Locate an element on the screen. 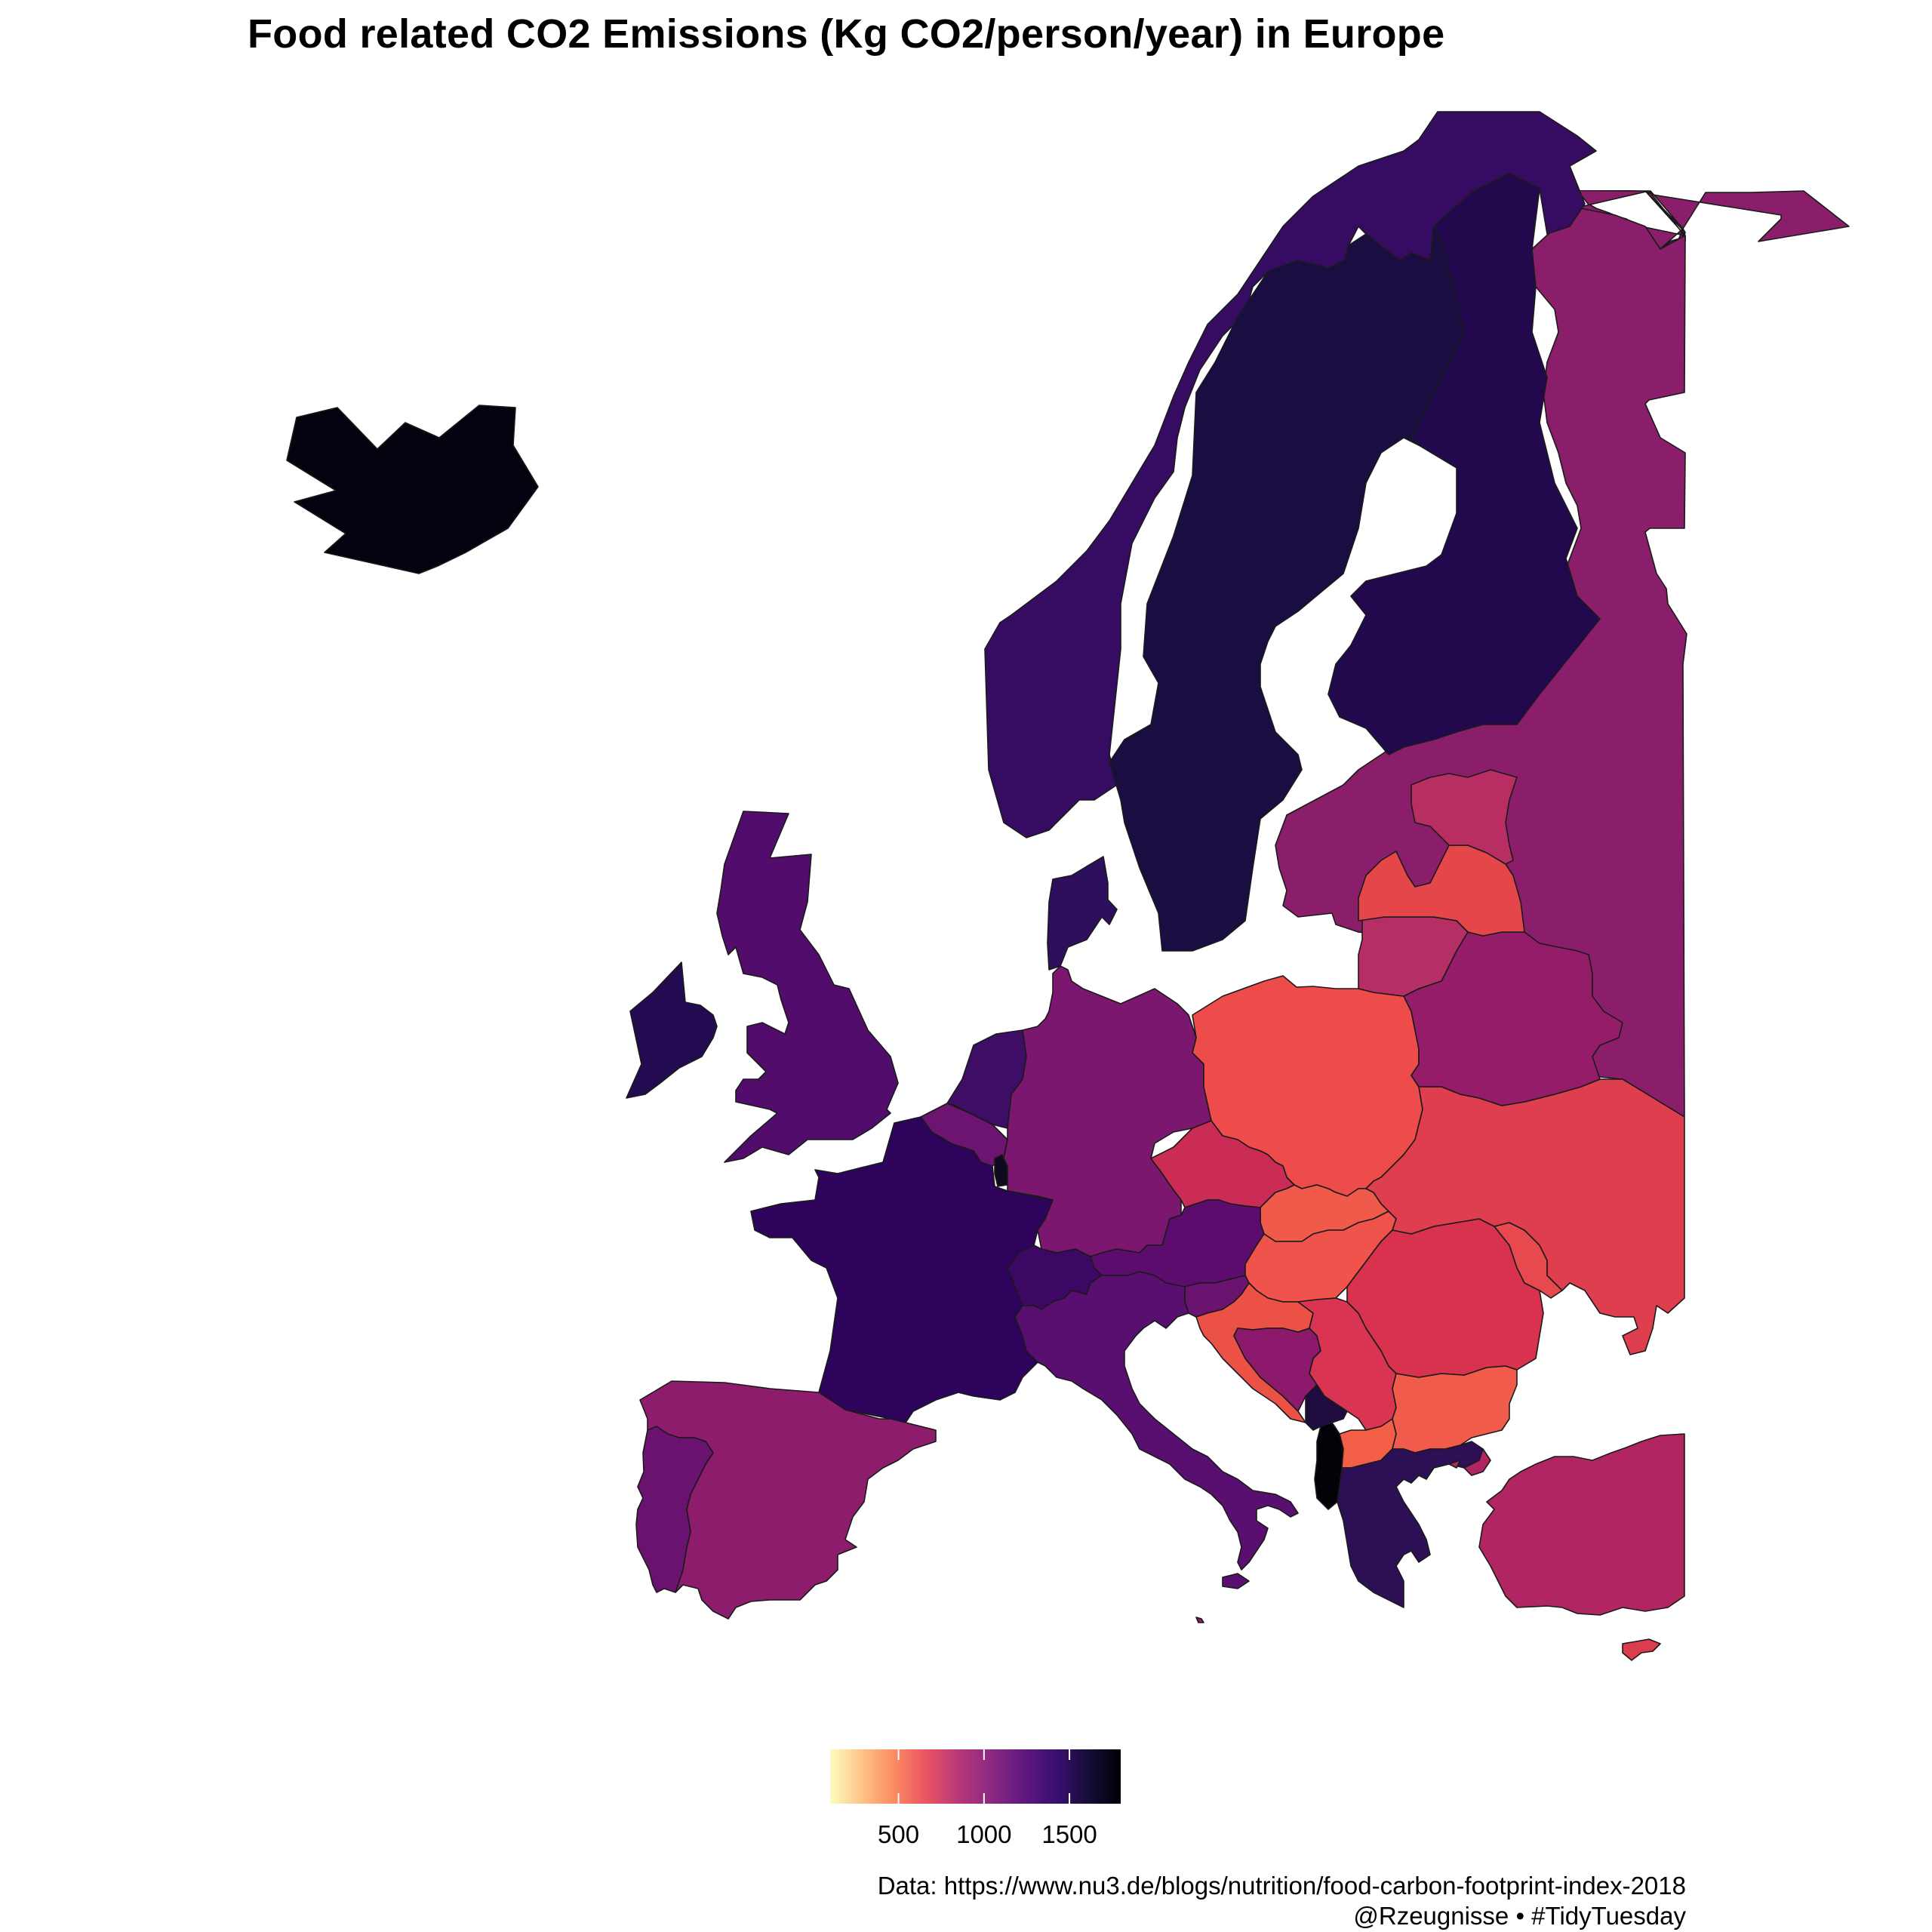  legend-tick-label: 1000 is located at coordinates (984, 1834).